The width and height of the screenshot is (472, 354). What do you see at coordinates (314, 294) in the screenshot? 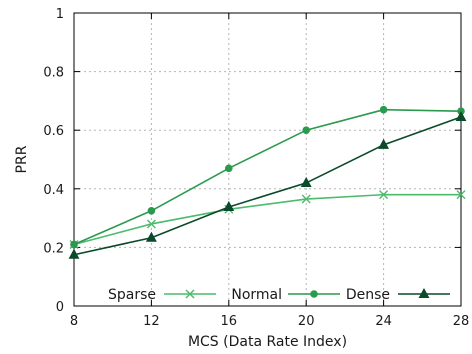
I see `legend-marker-normal` at bounding box center [314, 294].